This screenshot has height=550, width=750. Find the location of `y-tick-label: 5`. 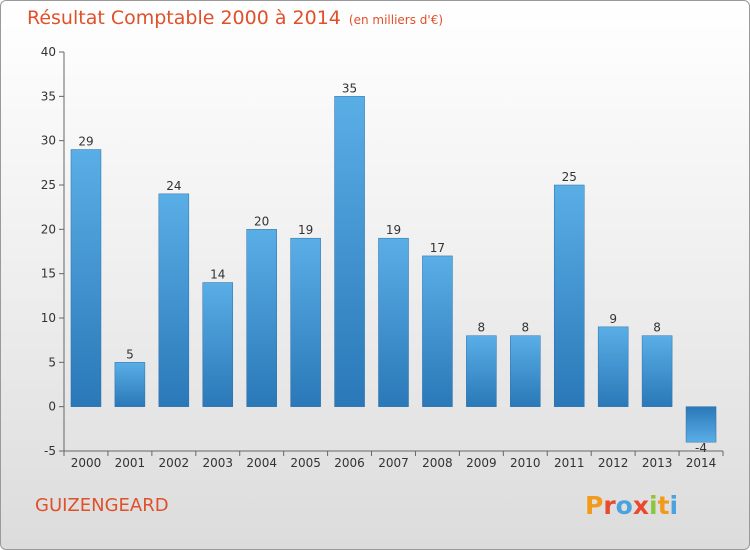

y-tick-label: 5 is located at coordinates (52, 362).